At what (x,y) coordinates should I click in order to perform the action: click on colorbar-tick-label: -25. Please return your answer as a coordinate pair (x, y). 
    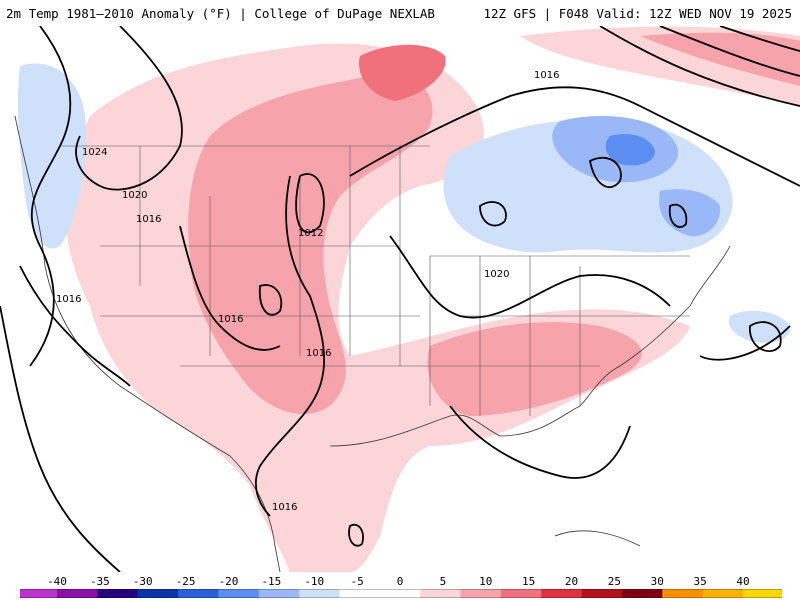
    Looking at the image, I should click on (185, 581).